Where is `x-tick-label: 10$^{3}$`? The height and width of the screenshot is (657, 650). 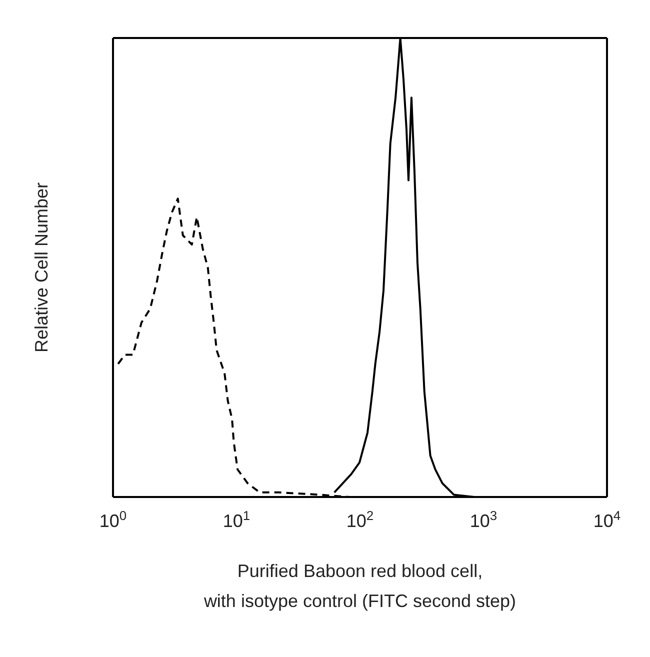
x-tick-label: 10$^{3}$ is located at coordinates (484, 519).